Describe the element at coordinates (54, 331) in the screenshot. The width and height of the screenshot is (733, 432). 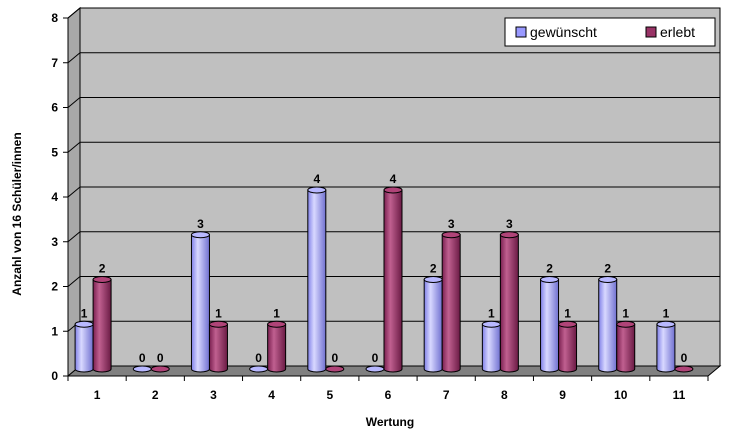
I see `y-tick-label: 1` at that location.